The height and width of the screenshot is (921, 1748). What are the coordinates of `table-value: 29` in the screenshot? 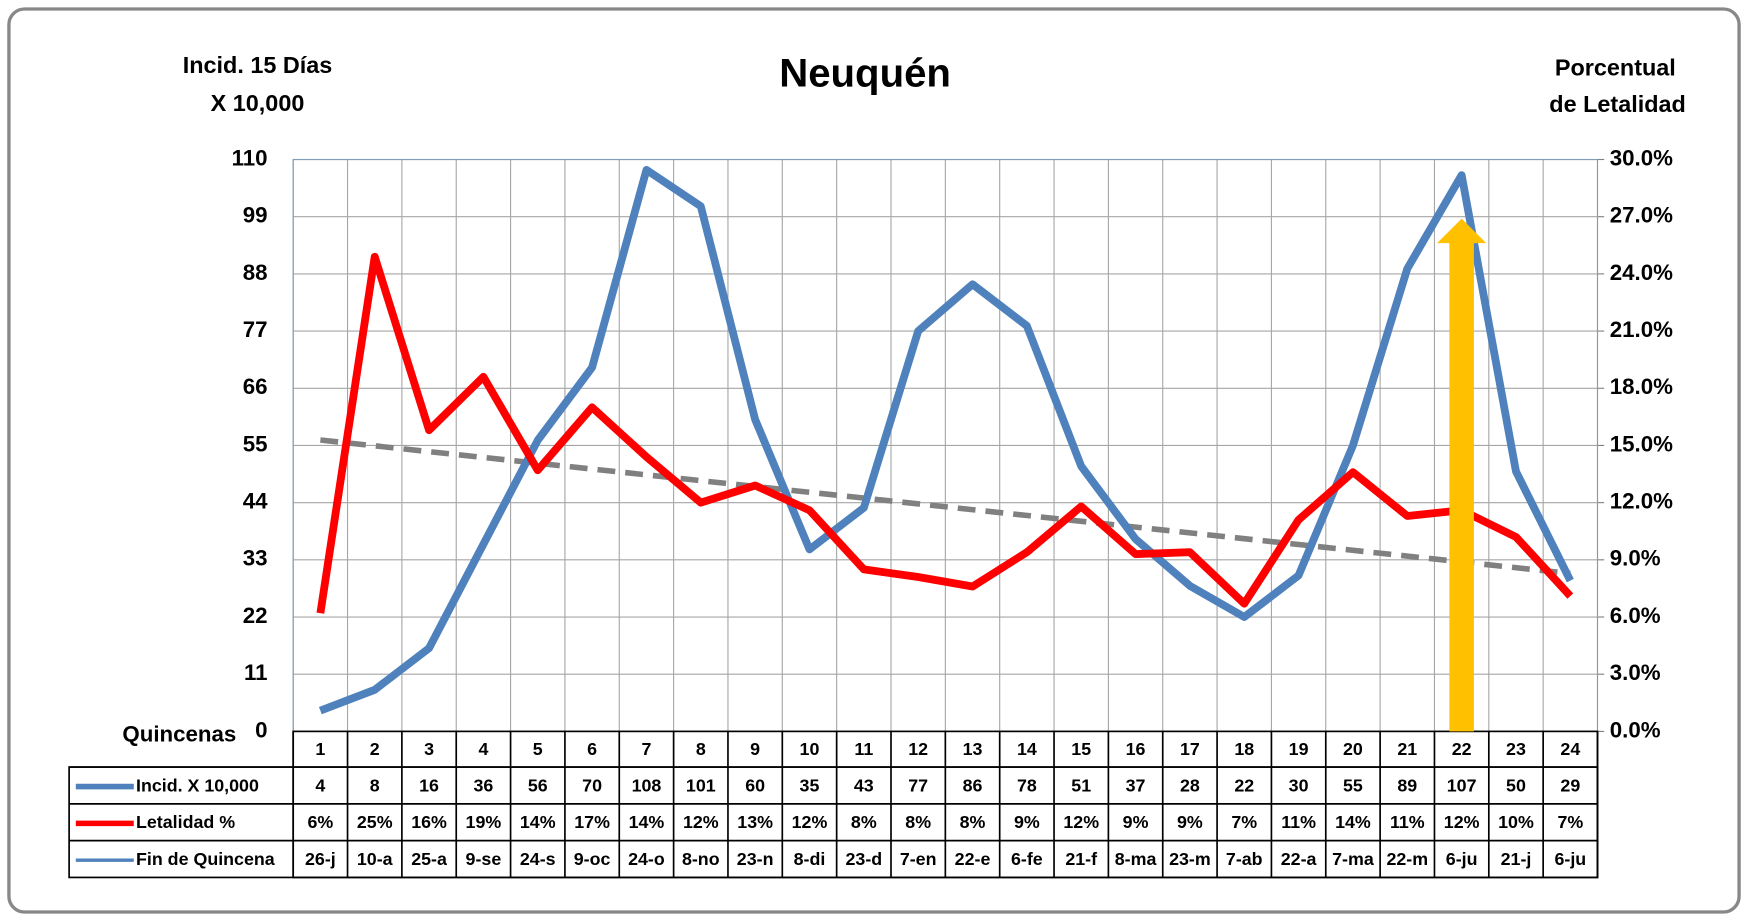 It's located at (1570, 785).